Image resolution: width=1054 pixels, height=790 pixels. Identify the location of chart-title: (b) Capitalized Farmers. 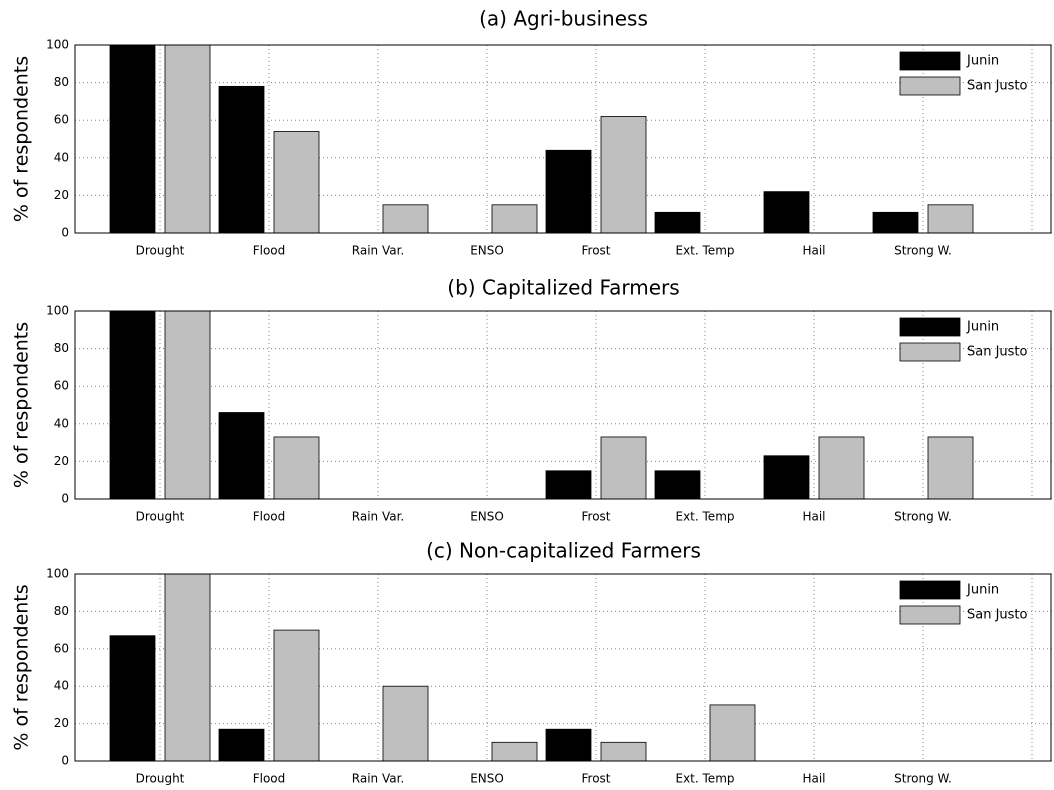
(563, 288).